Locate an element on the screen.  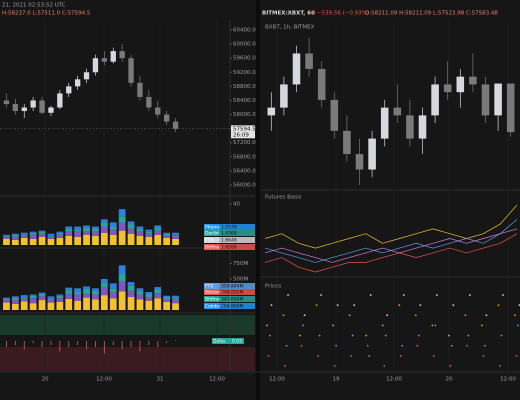
panel-title: BXBT, 1h, BITMEX is located at coordinates (290, 28).